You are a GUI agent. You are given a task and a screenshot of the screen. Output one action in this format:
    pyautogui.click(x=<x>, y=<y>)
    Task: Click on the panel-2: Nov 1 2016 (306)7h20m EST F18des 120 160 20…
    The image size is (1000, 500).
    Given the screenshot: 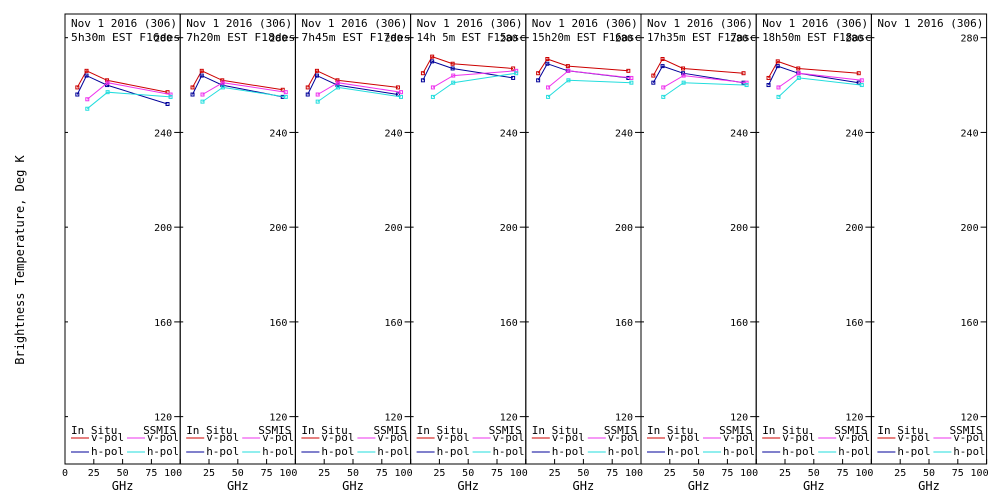 What is the action you would take?
    pyautogui.click(x=238, y=253)
    